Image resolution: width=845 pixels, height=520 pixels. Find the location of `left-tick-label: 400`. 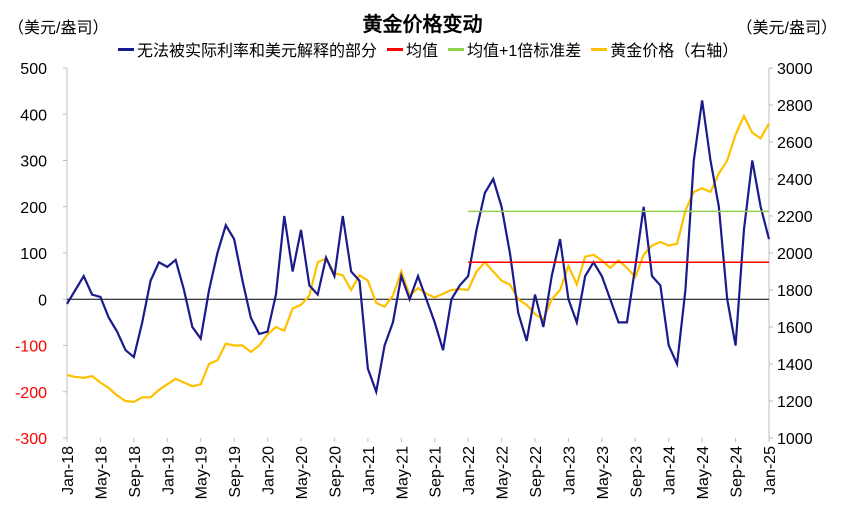

left-tick-label: 400 is located at coordinates (33, 115).